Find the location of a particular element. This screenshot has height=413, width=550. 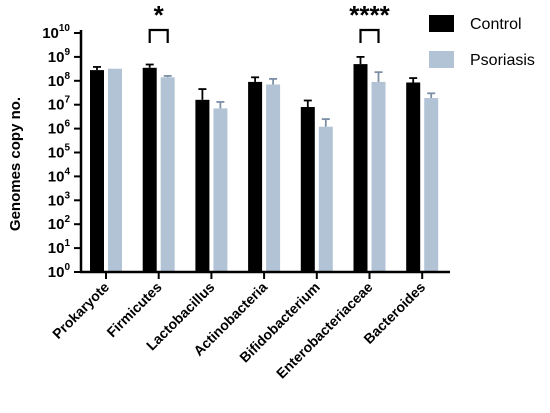

significance-label: * is located at coordinates (159, 15).